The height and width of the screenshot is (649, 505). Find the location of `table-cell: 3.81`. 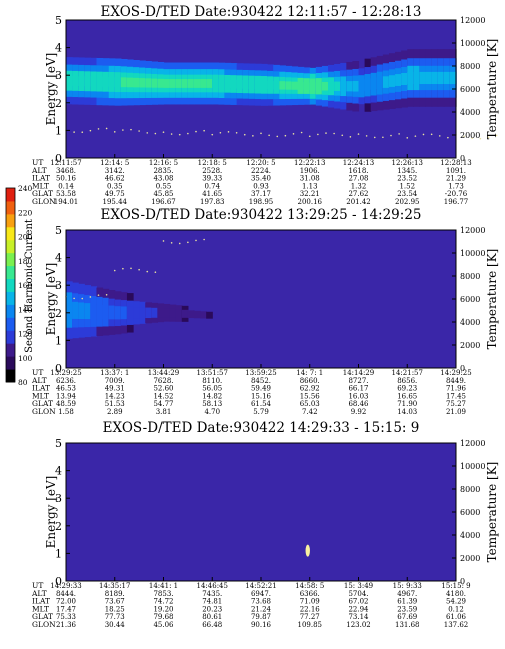

table-cell: 3.81 is located at coordinates (164, 412).